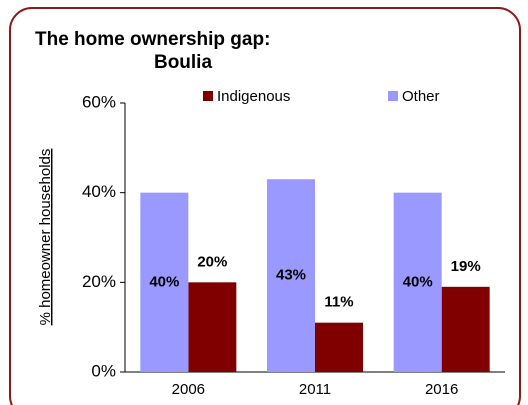  What do you see at coordinates (188, 389) in the screenshot?
I see `x-tick-label: 2006` at bounding box center [188, 389].